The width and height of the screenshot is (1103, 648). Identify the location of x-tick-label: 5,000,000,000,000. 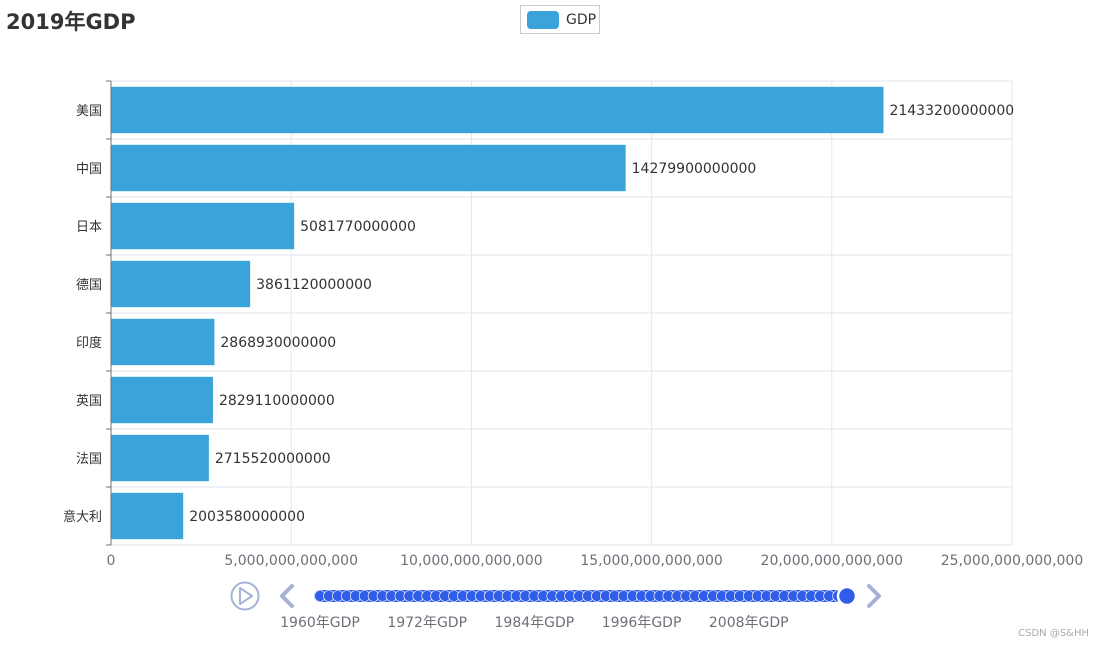
(291, 561).